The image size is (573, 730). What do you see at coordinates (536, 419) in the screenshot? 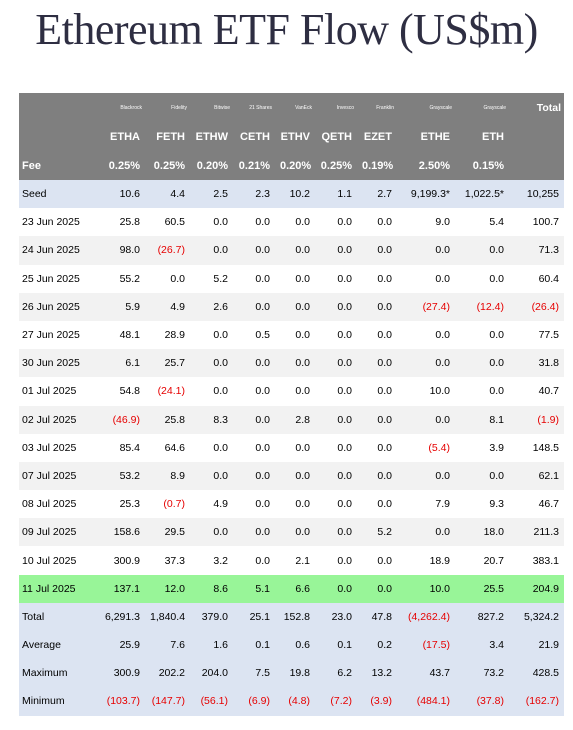
I see `row-total: (1.9)` at bounding box center [536, 419].